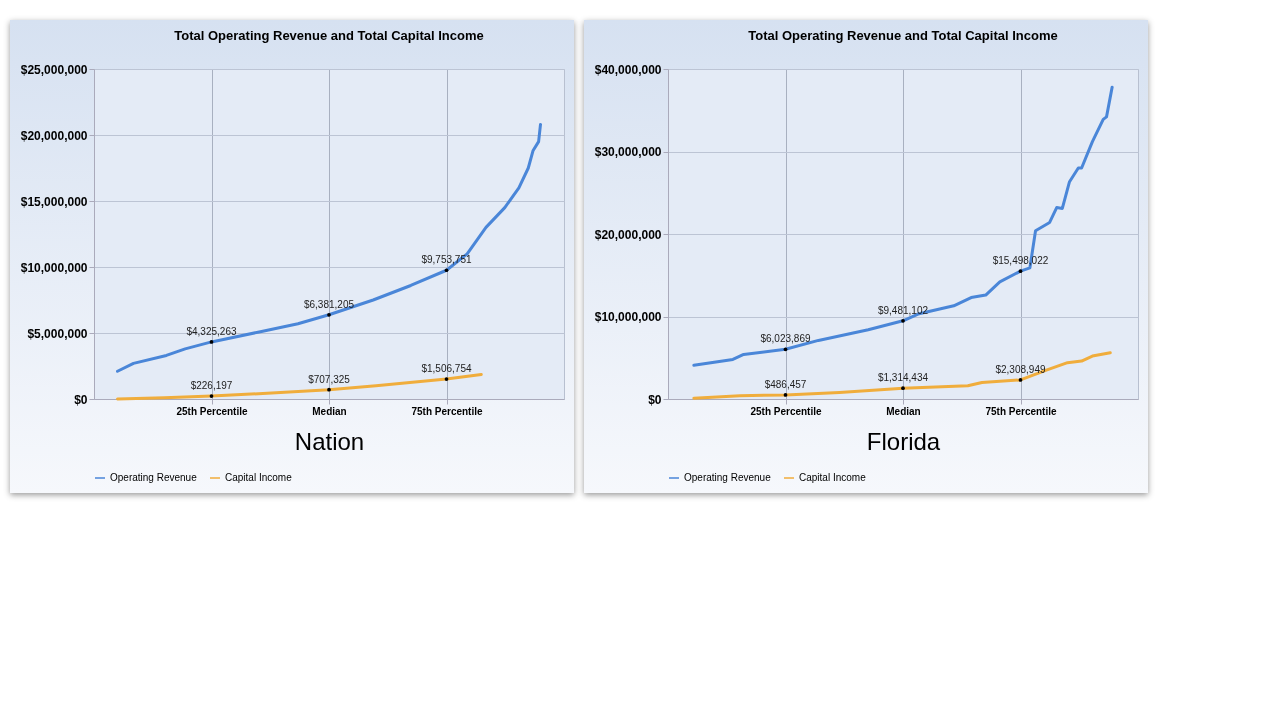 The height and width of the screenshot is (720, 1280). What do you see at coordinates (628, 152) in the screenshot?
I see `y-tick-label: $30,000,000` at bounding box center [628, 152].